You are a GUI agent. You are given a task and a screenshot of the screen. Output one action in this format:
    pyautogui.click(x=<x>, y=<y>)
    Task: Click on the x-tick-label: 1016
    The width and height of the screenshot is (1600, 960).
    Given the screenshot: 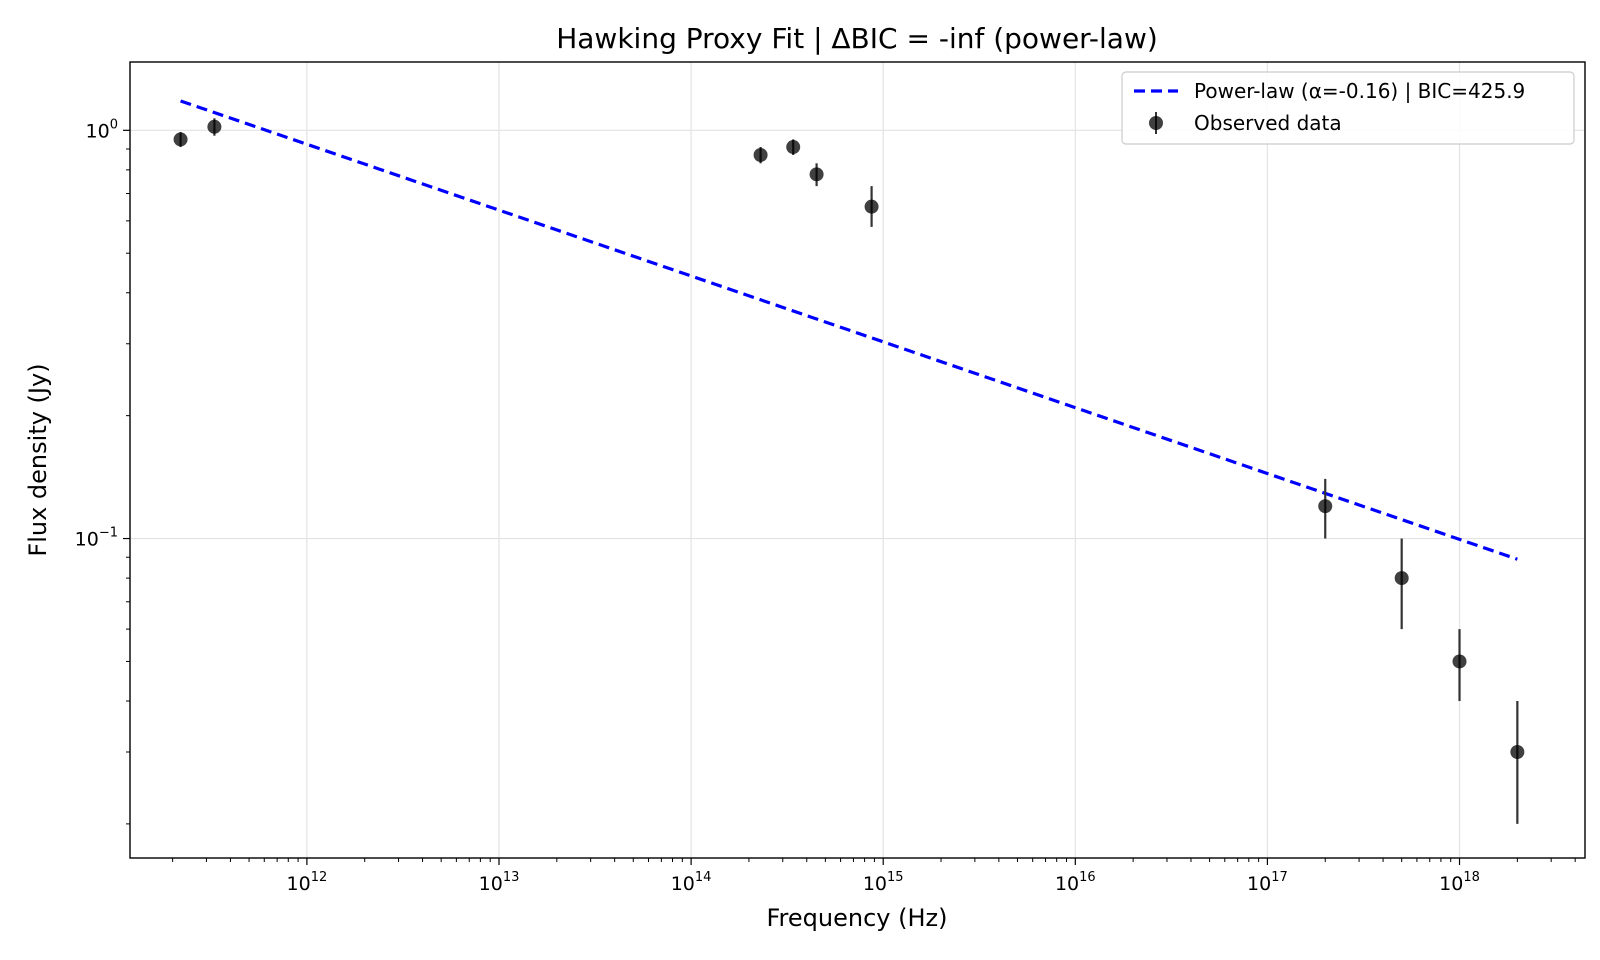 What is the action you would take?
    pyautogui.click(x=1075, y=882)
    